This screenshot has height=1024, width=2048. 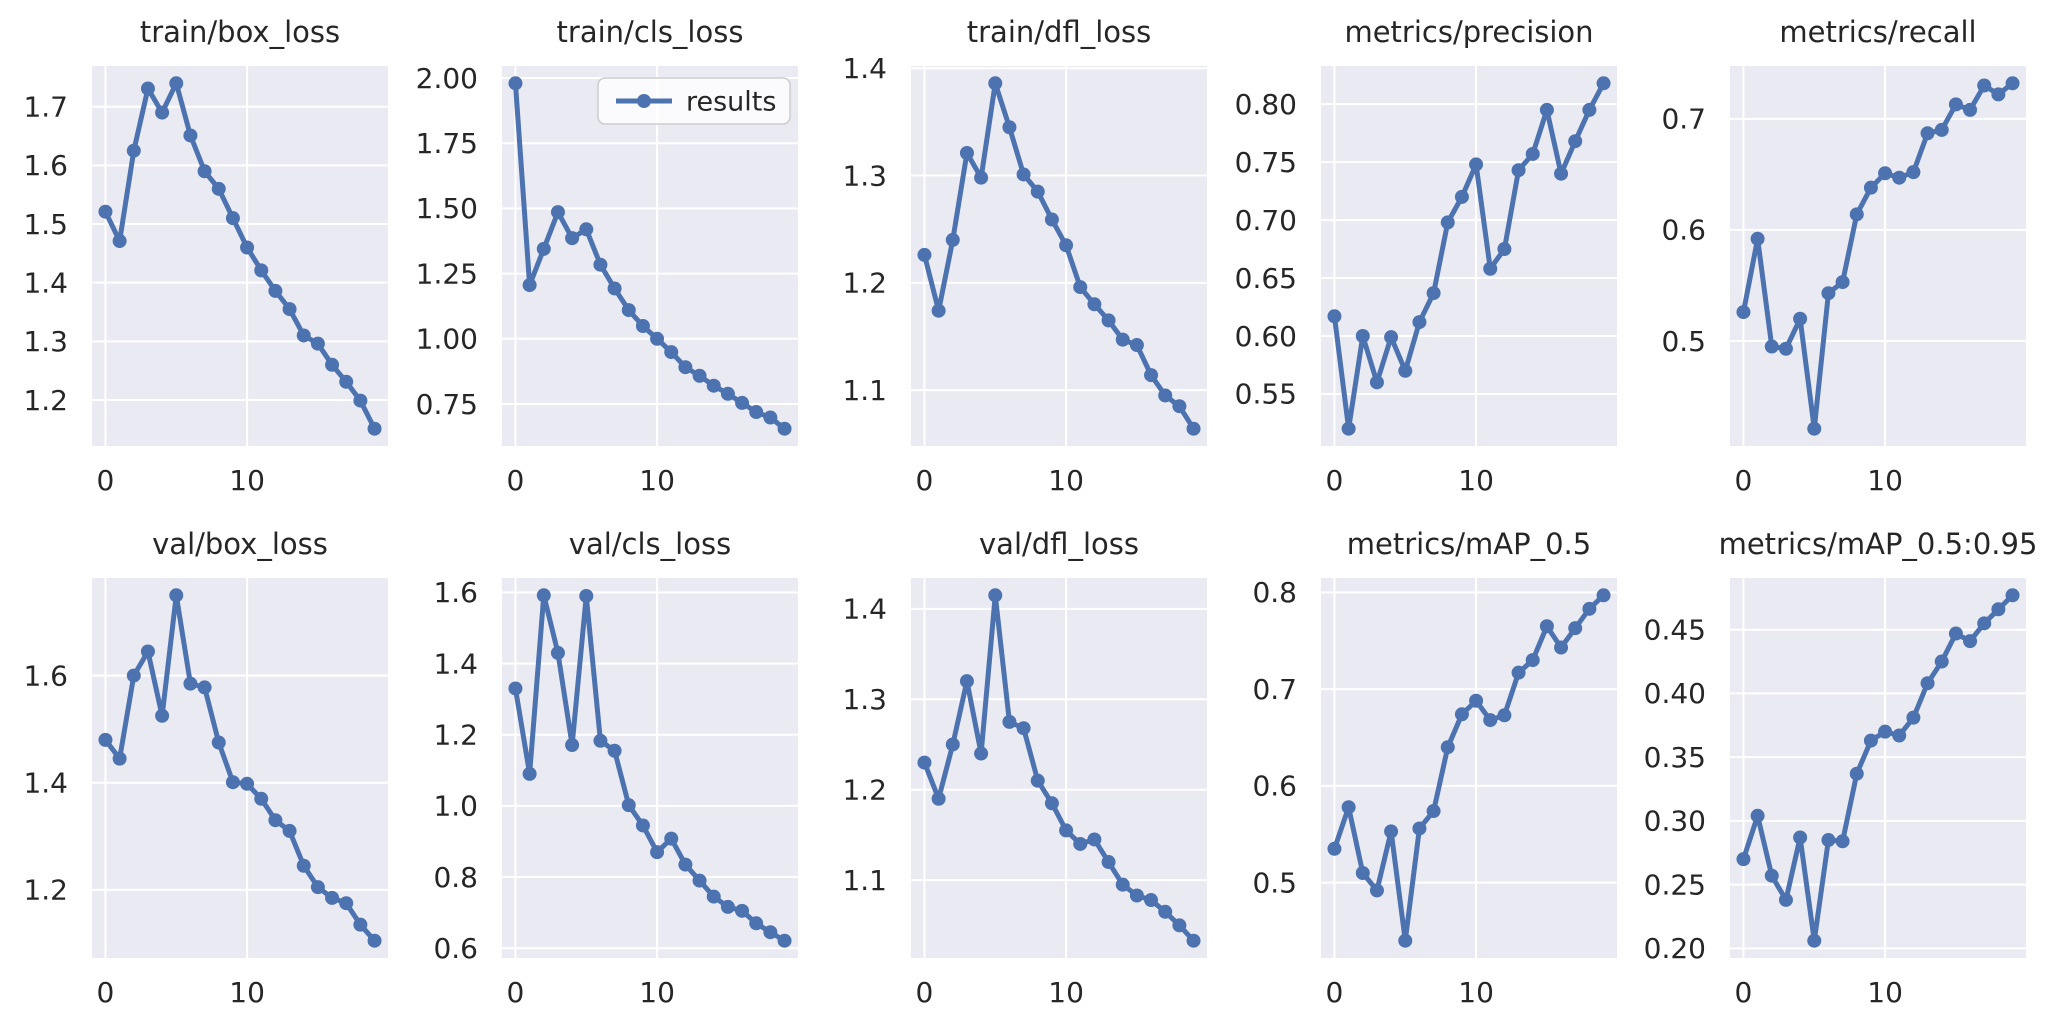 What do you see at coordinates (1878, 544) in the screenshot?
I see `chart-title: metrics/mAP_0.5:0.95` at bounding box center [1878, 544].